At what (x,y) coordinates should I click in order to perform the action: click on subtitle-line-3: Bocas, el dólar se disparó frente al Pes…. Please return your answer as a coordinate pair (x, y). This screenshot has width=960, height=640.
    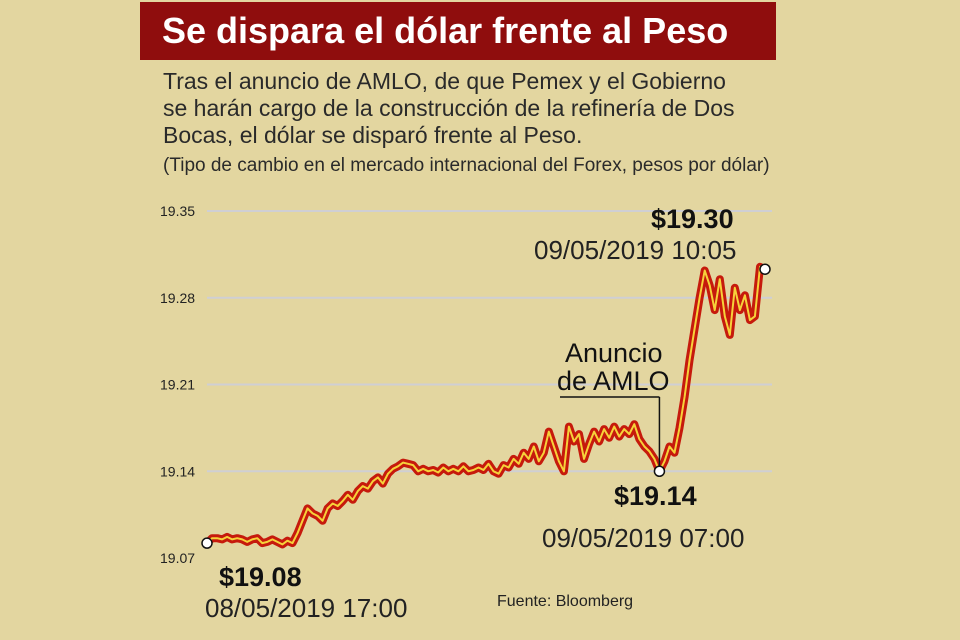
    Looking at the image, I should click on (373, 135).